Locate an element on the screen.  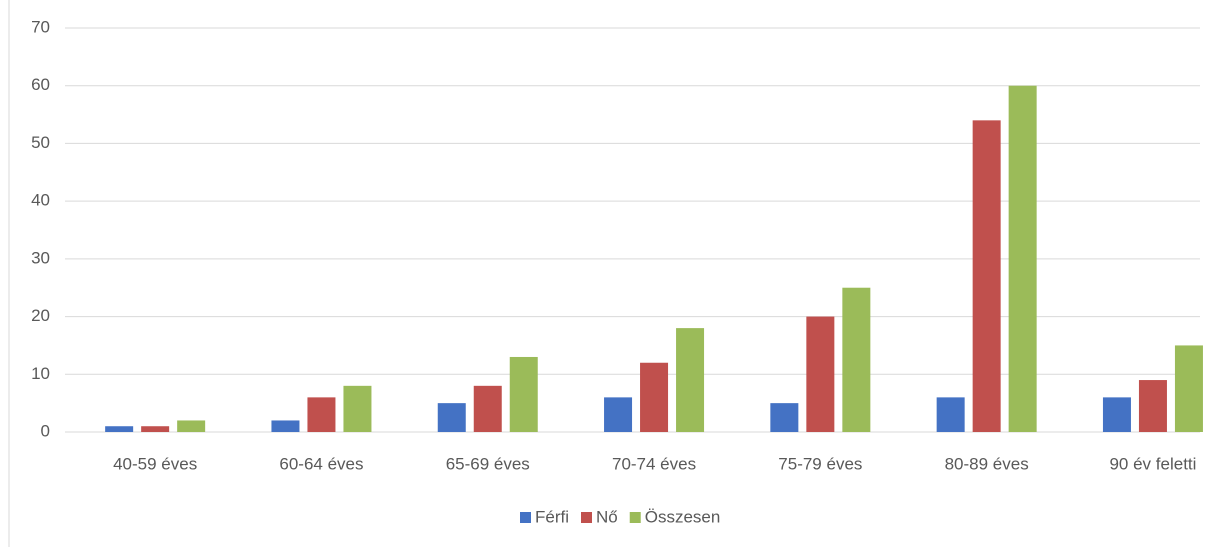
x-tick-label: 80-89 éves is located at coordinates (987, 463).